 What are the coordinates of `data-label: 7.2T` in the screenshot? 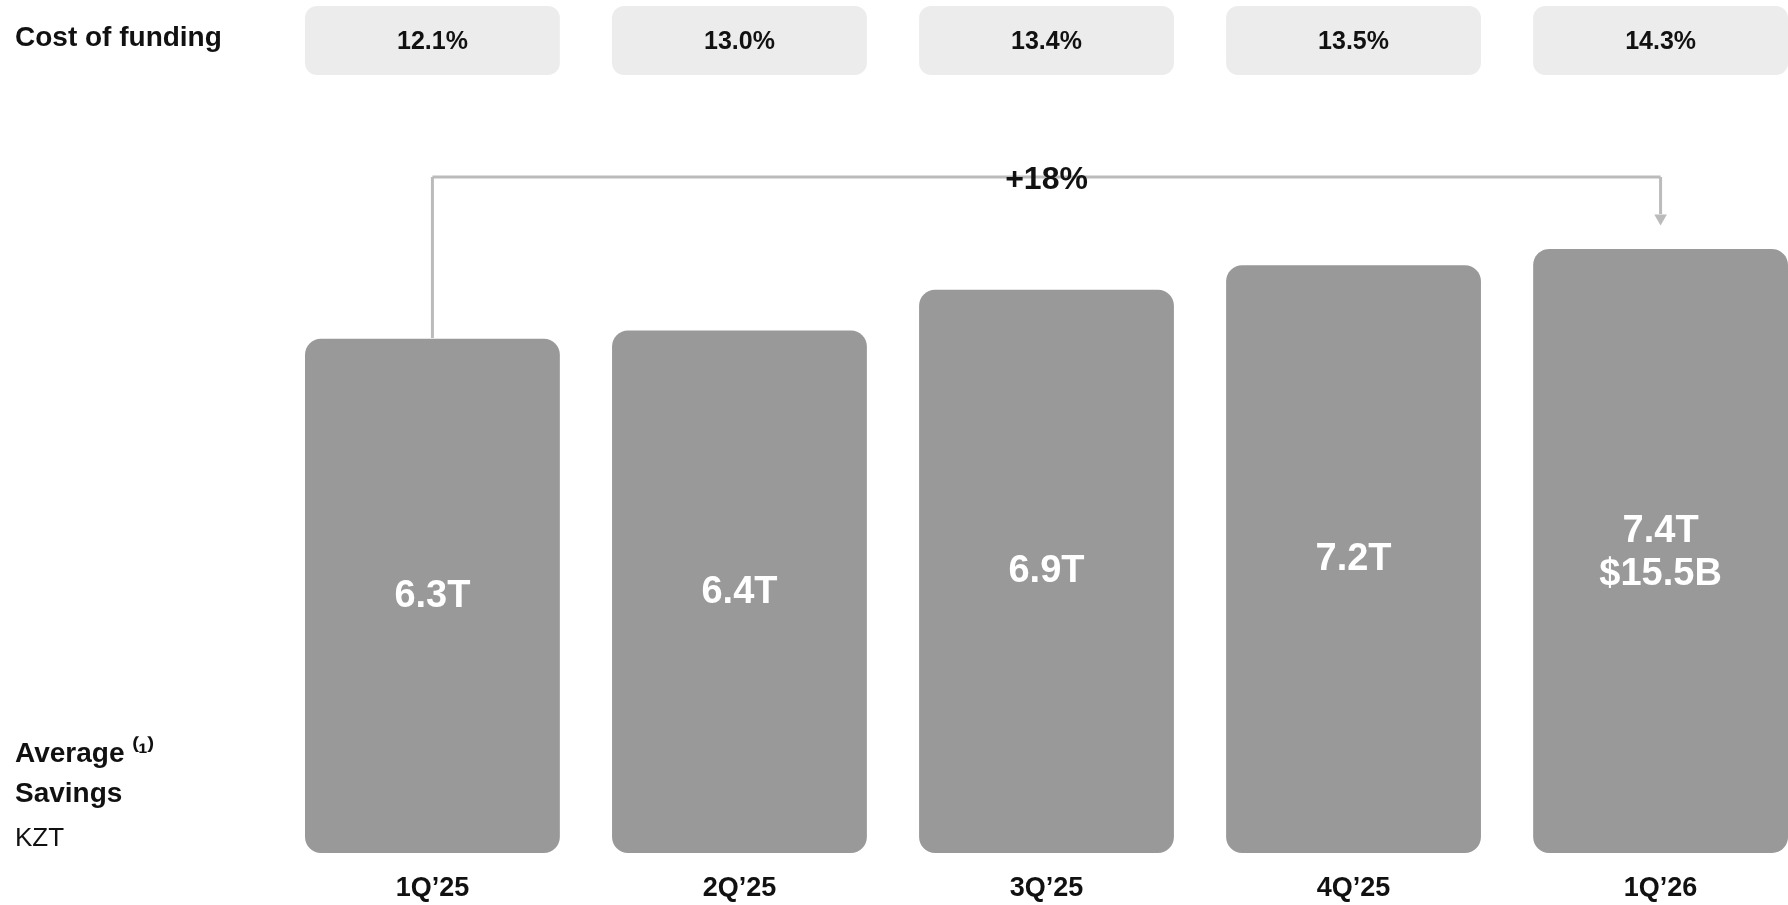 It's located at (1353, 557).